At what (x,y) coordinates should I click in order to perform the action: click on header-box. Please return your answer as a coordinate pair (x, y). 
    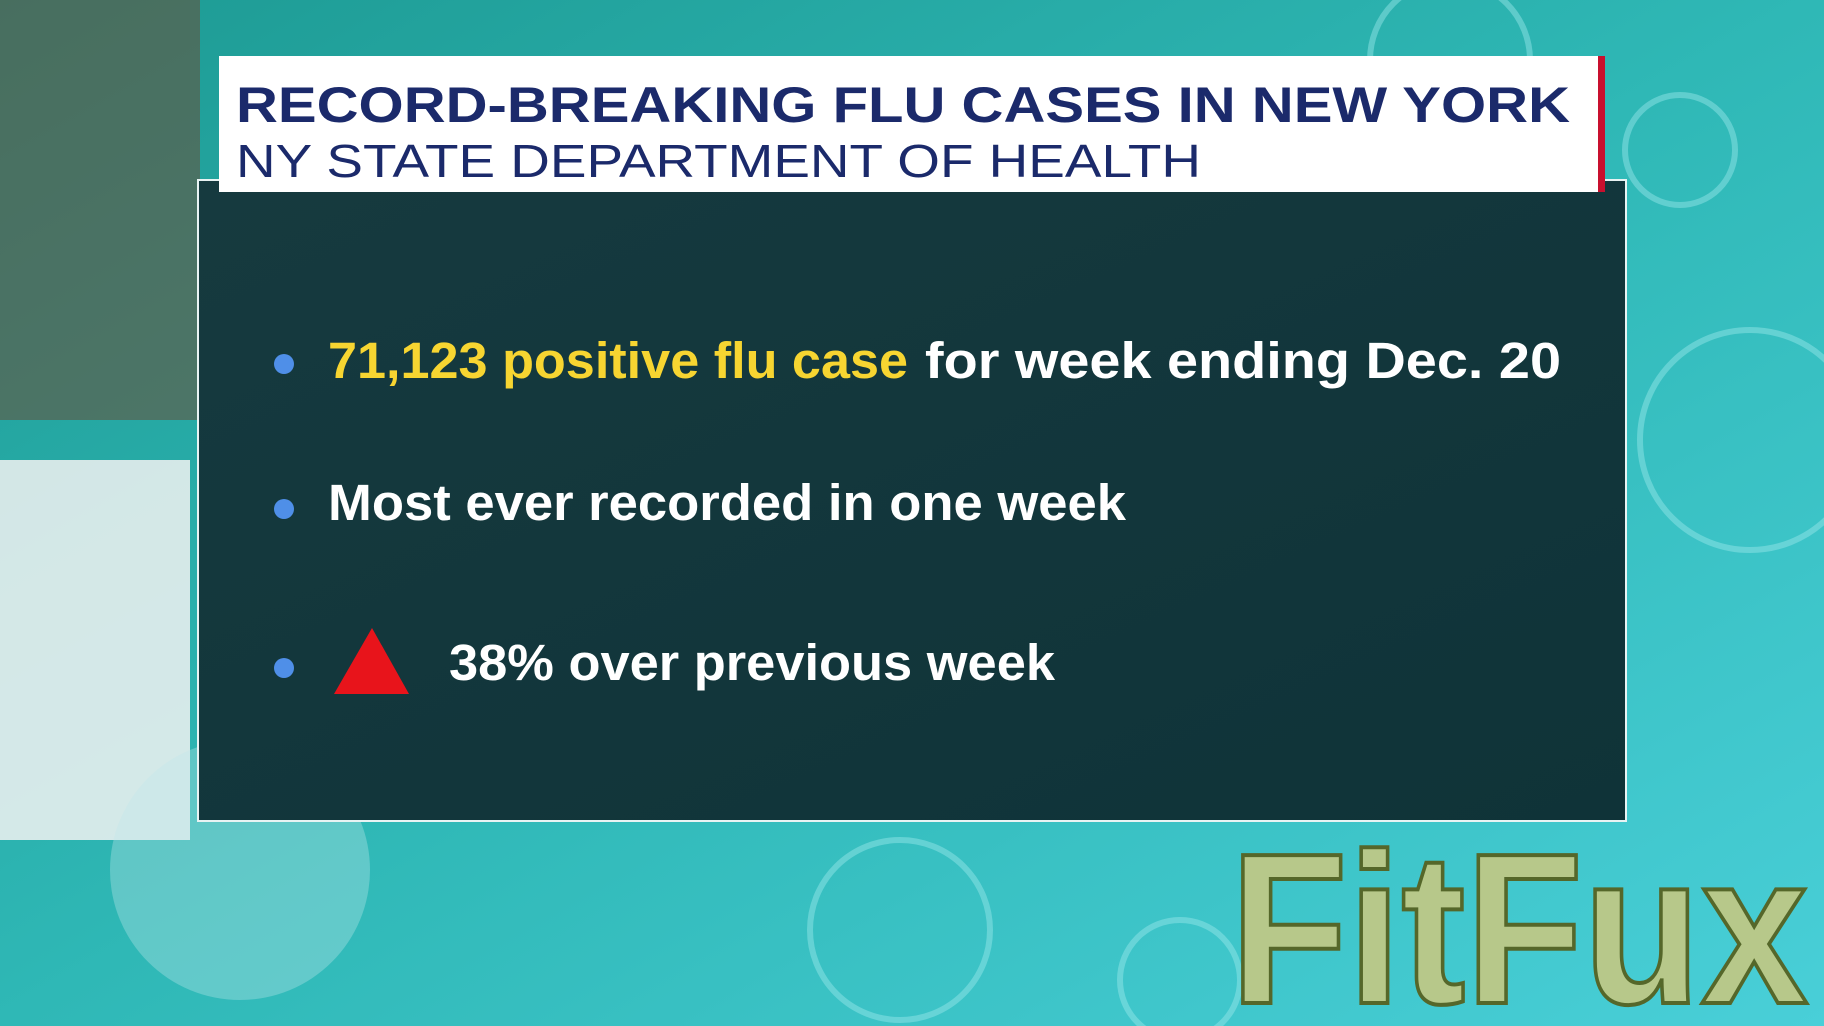
    Looking at the image, I should click on (911, 124).